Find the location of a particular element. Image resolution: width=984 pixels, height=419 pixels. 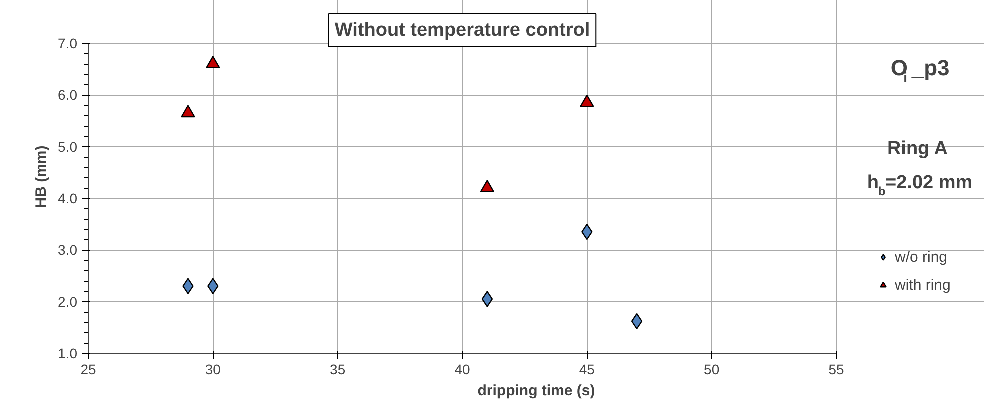

y-tick-label: 7.0 is located at coordinates (68, 44).